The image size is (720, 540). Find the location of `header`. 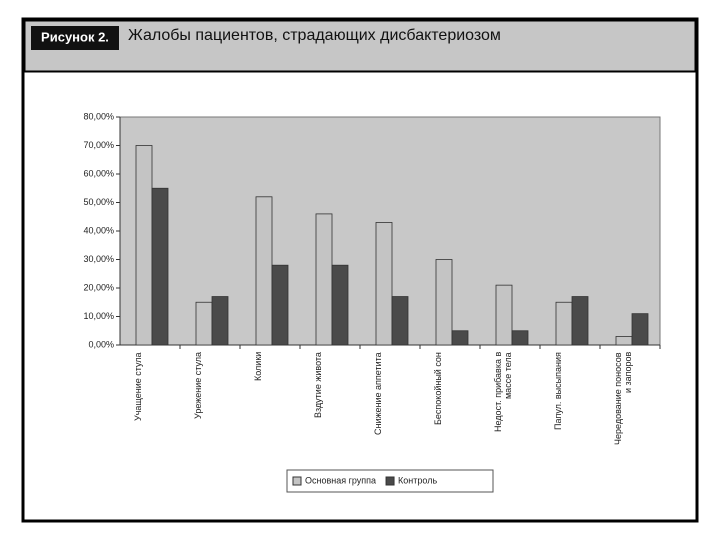

header is located at coordinates (360, 46).